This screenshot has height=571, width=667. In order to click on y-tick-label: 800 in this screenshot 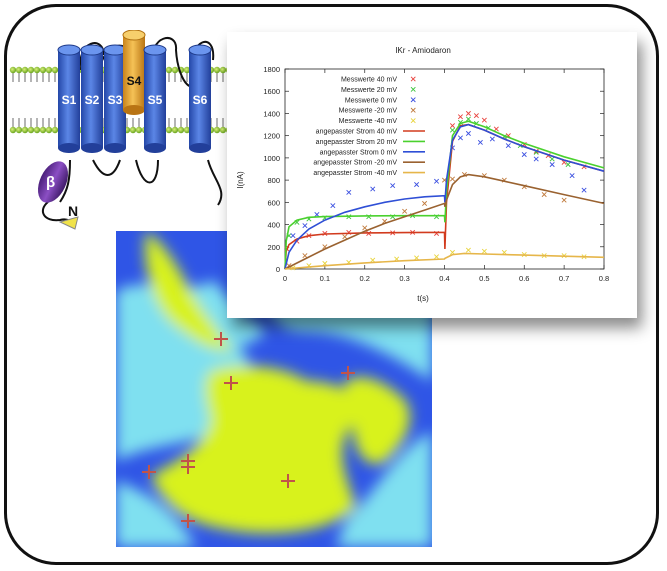, I will do `click(273, 180)`.